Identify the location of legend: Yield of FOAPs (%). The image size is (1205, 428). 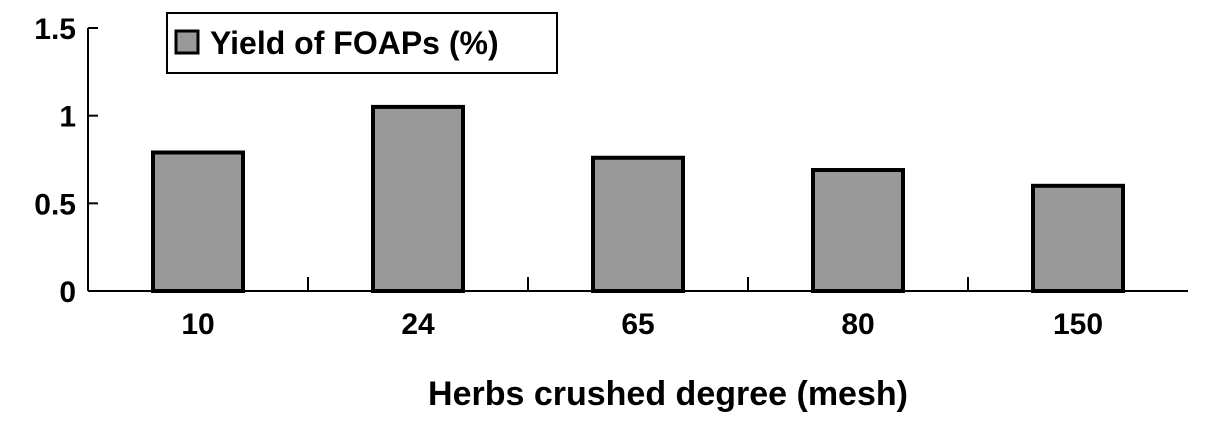
(362, 43).